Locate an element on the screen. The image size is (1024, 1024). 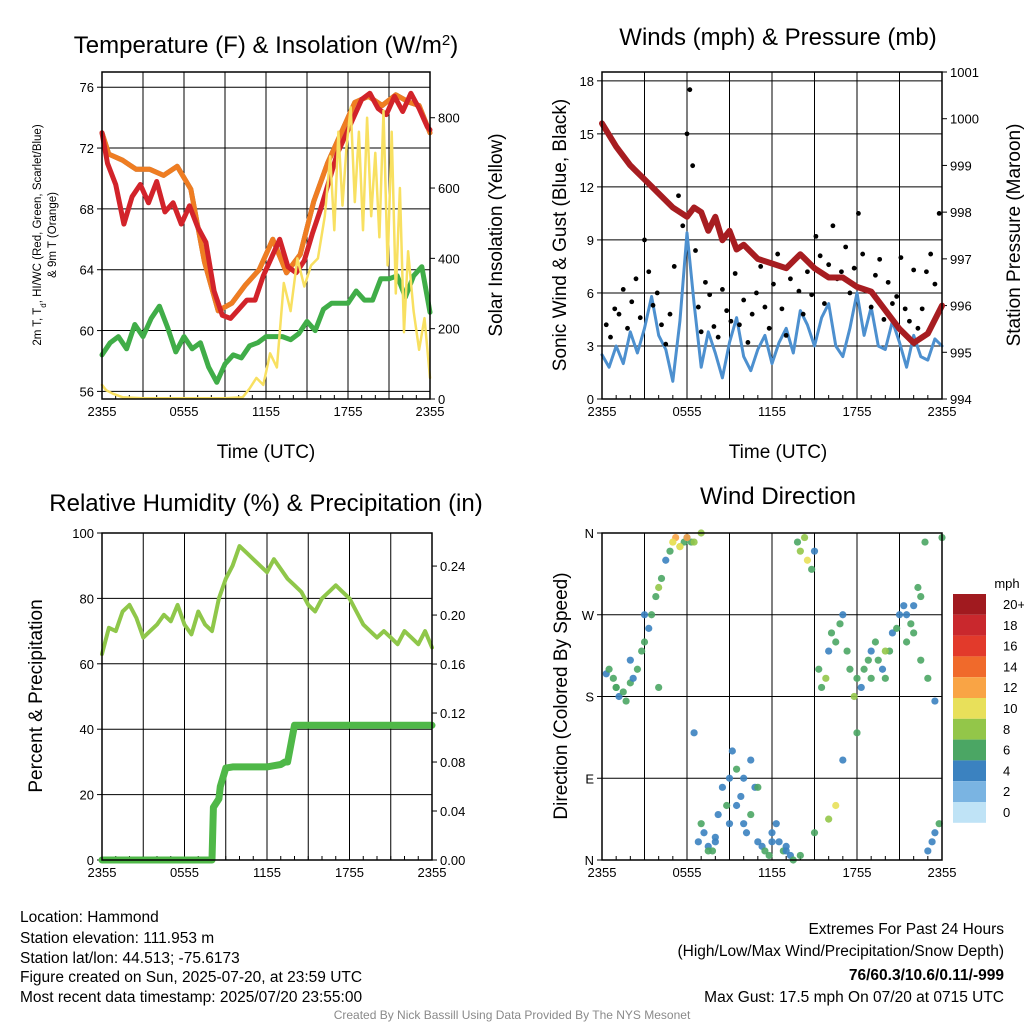
y2-tick-label: 0 is located at coordinates (441, 399).